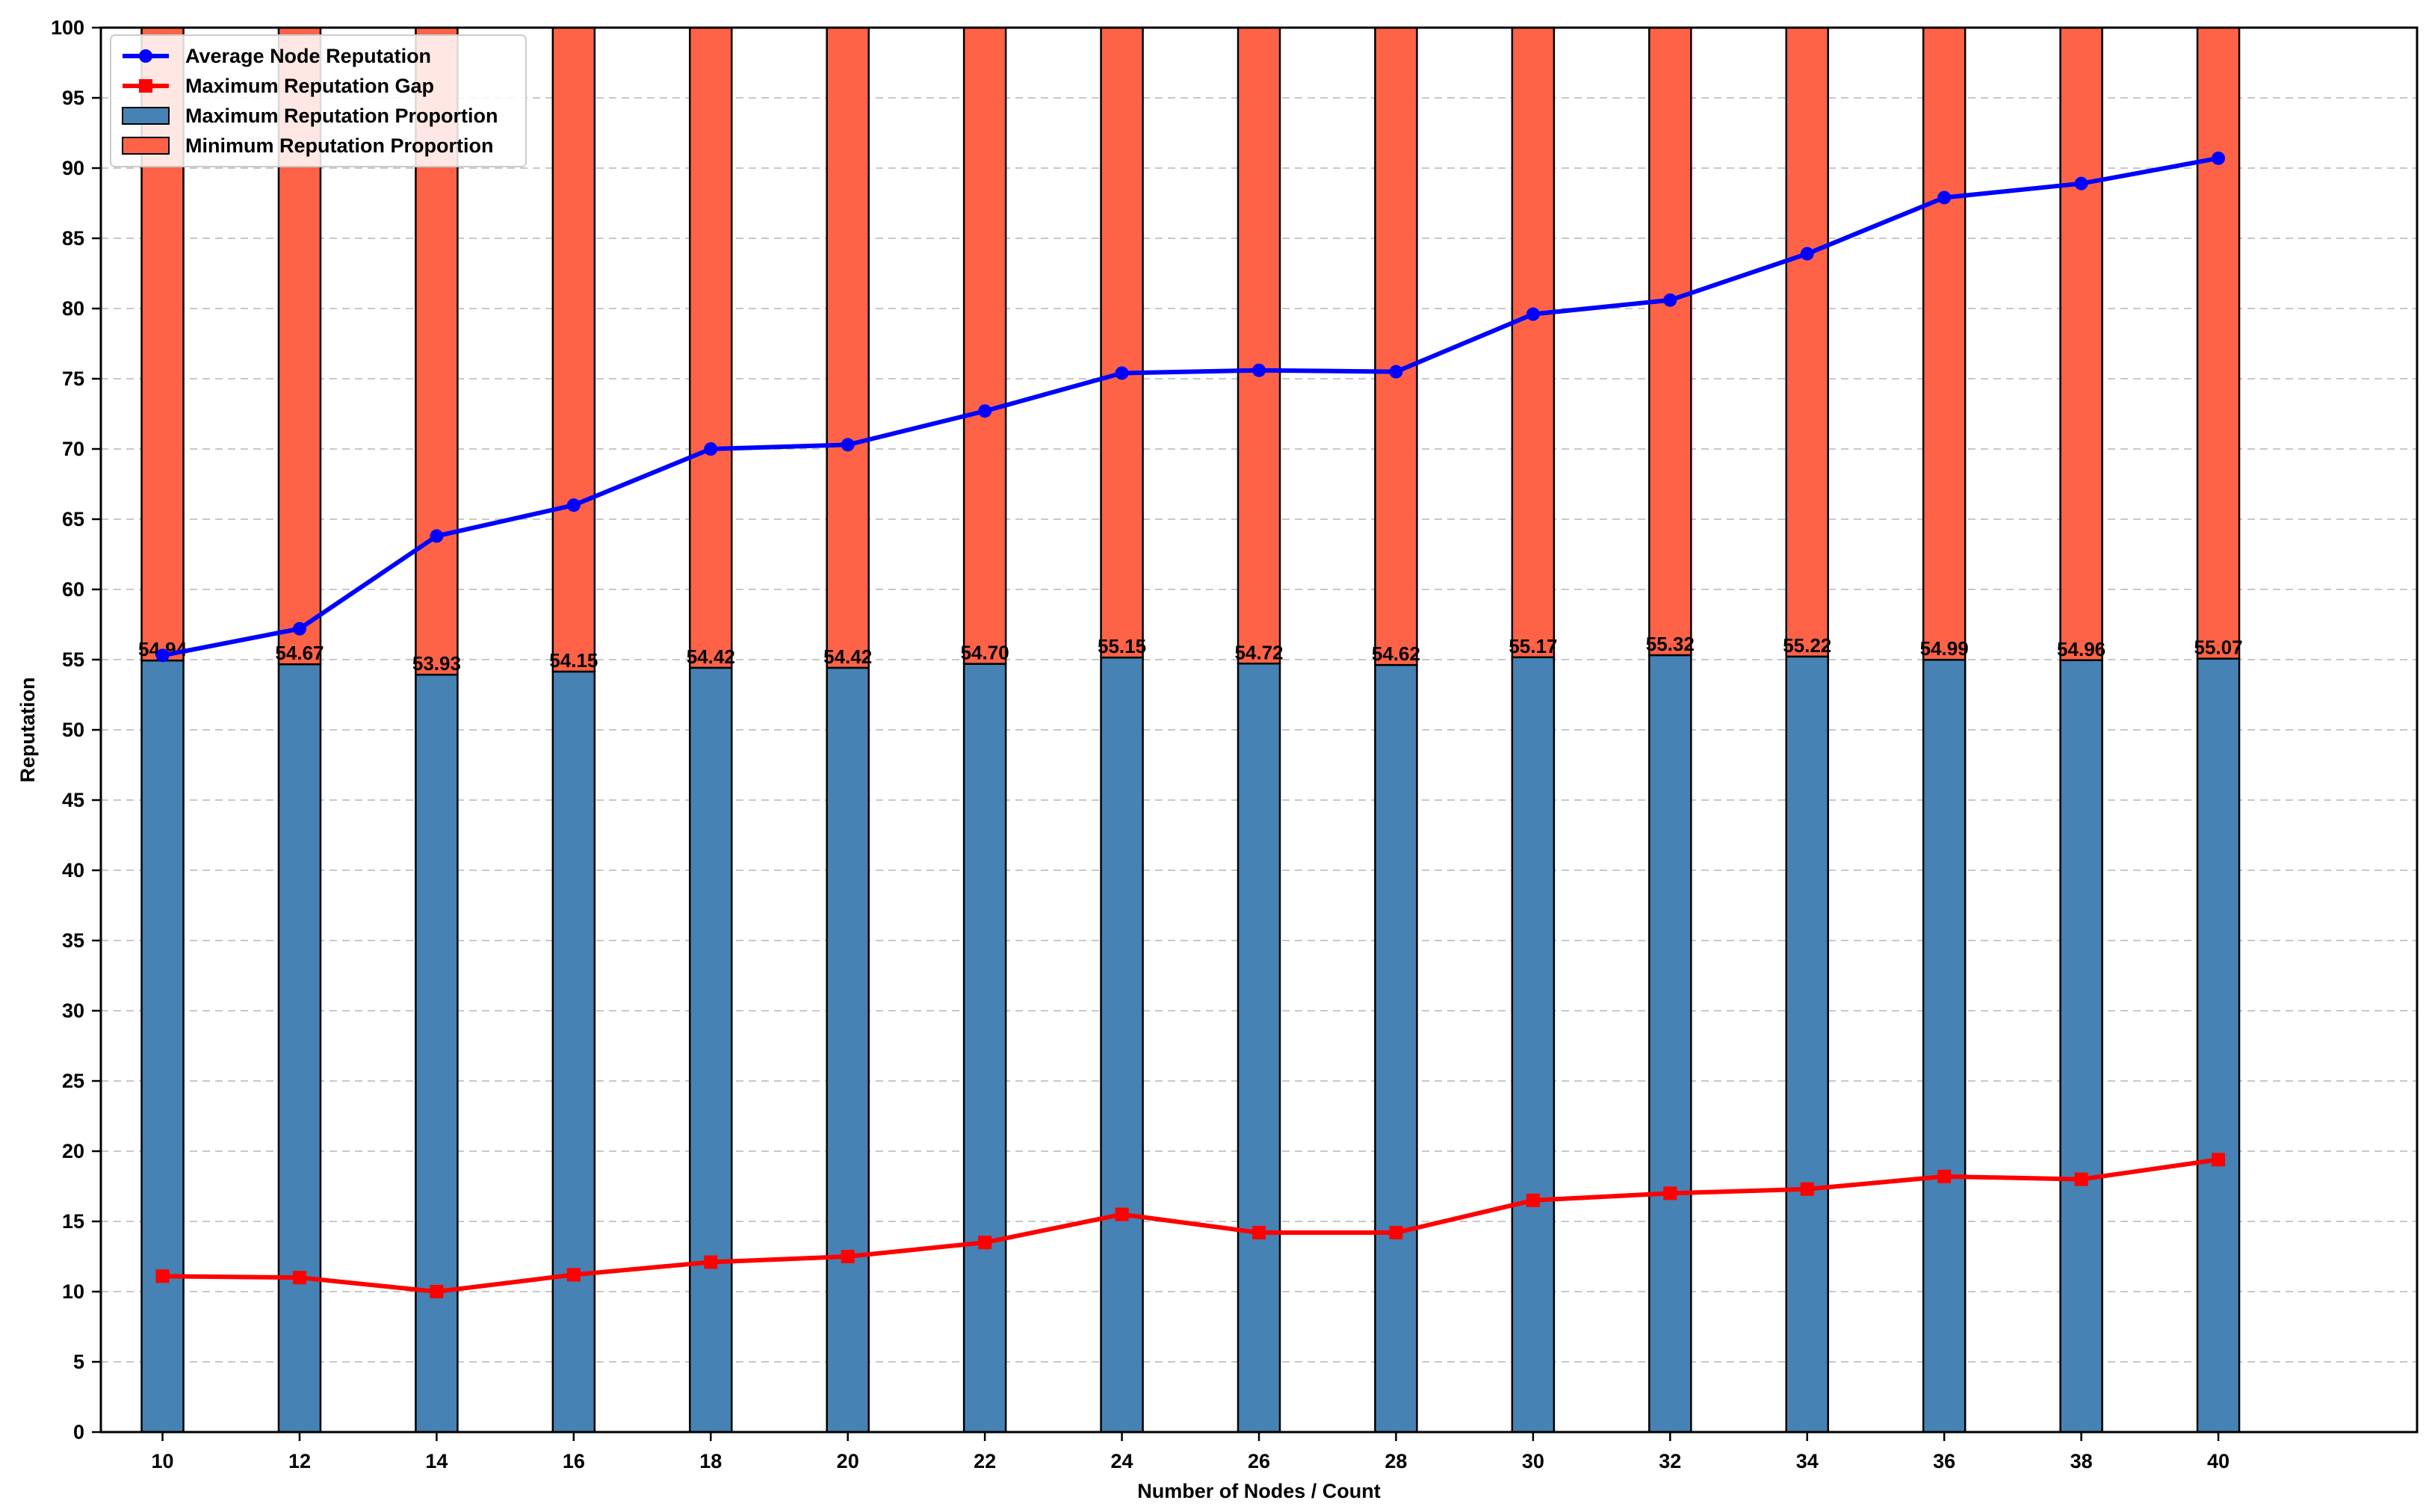 Image resolution: width=2435 pixels, height=1512 pixels. Describe the element at coordinates (848, 1461) in the screenshot. I see `x-tick-label: 20` at that location.